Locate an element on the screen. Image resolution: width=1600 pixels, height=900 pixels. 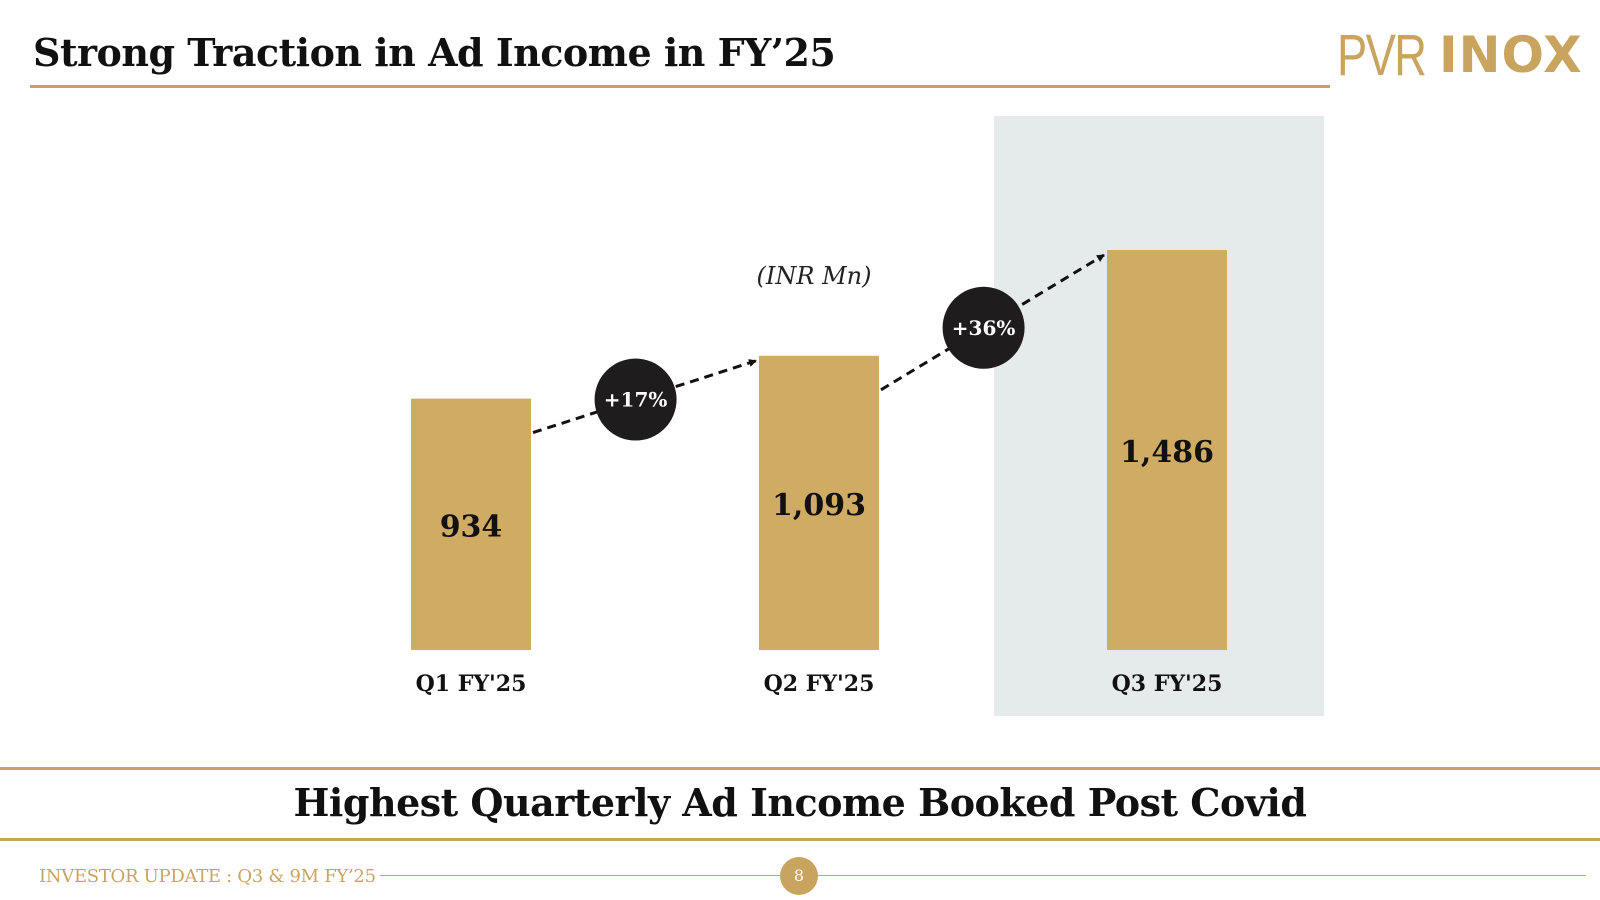
growth-badge-label-1: +17% is located at coordinates (636, 400).